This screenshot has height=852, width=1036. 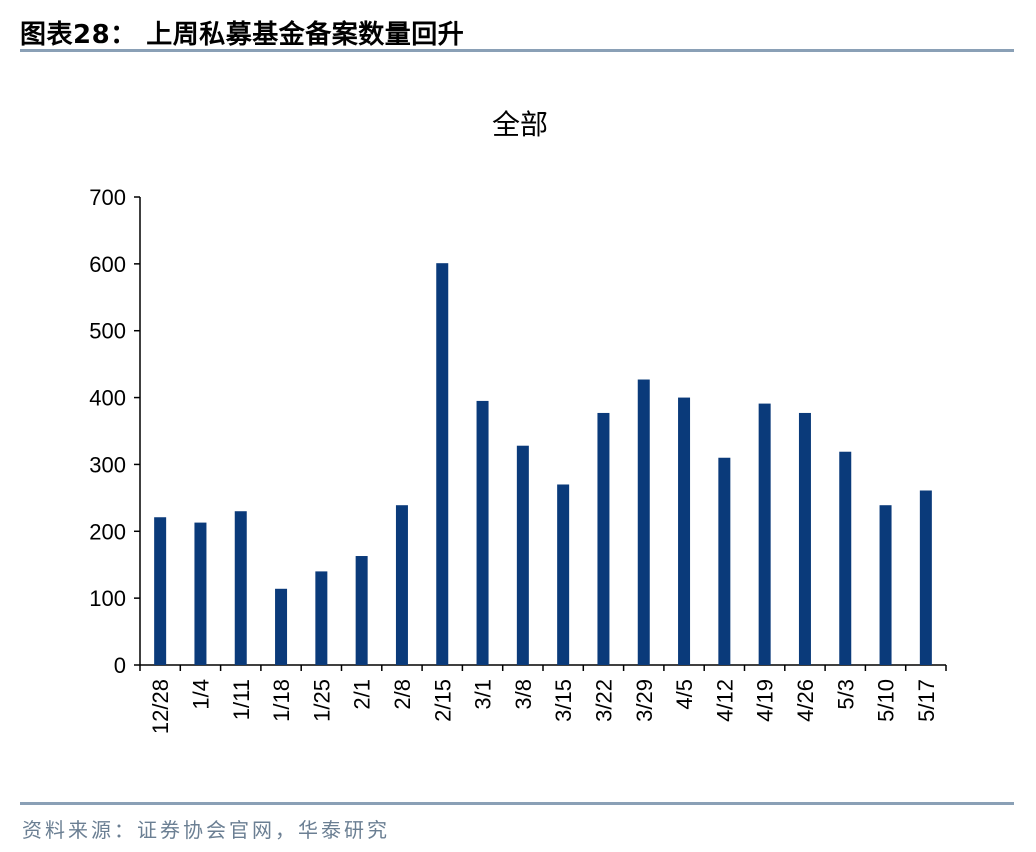 What do you see at coordinates (603, 700) in the screenshot?
I see `x-tick-label: 3/22` at bounding box center [603, 700].